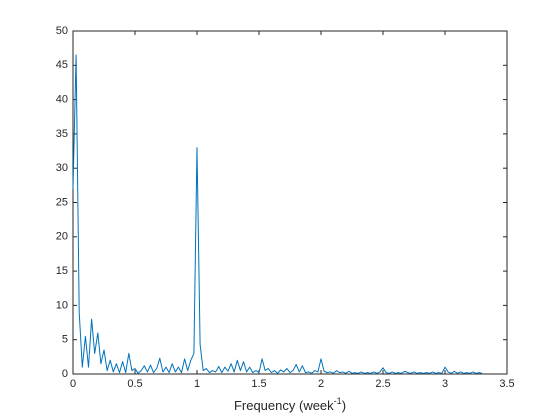 The height and width of the screenshot is (420, 560). What do you see at coordinates (62, 65) in the screenshot?
I see `y-tick-label: 45` at bounding box center [62, 65].